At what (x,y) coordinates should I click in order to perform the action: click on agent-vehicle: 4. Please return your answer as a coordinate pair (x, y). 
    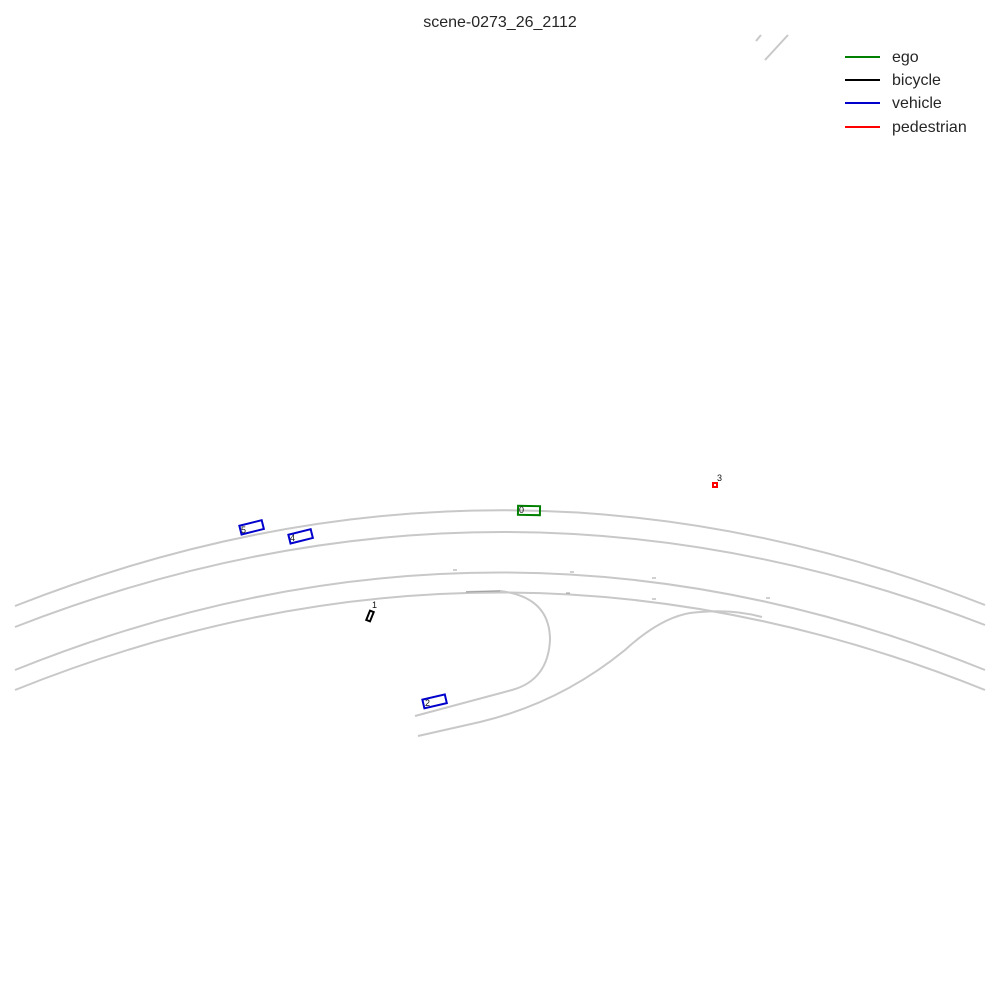
    Looking at the image, I should click on (301, 536).